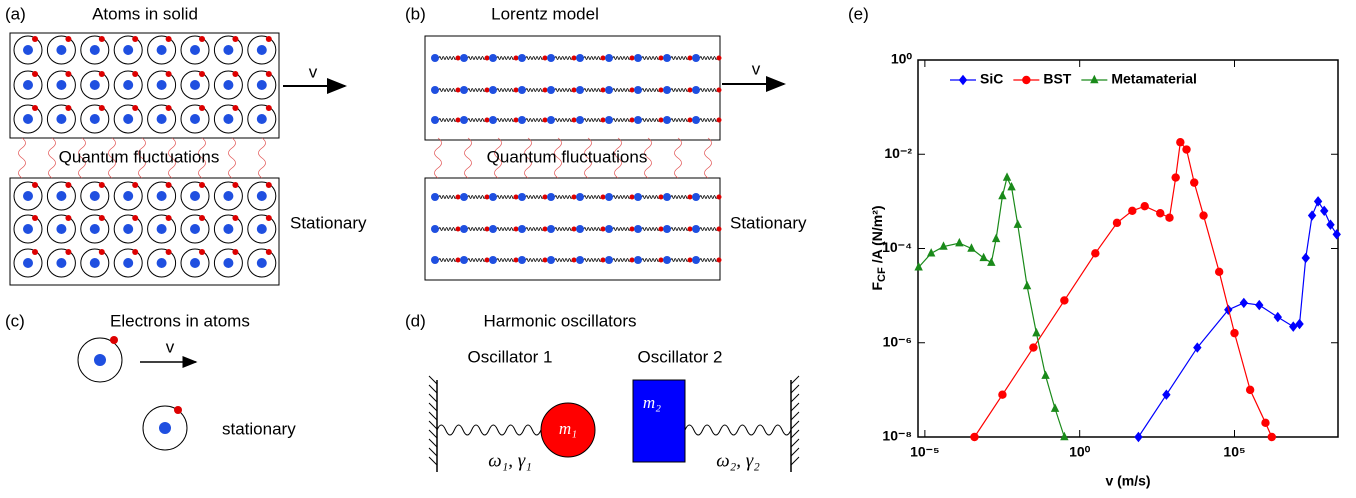  What do you see at coordinates (898, 153) in the screenshot?
I see `y-tick-label: 10⁻²` at bounding box center [898, 153].